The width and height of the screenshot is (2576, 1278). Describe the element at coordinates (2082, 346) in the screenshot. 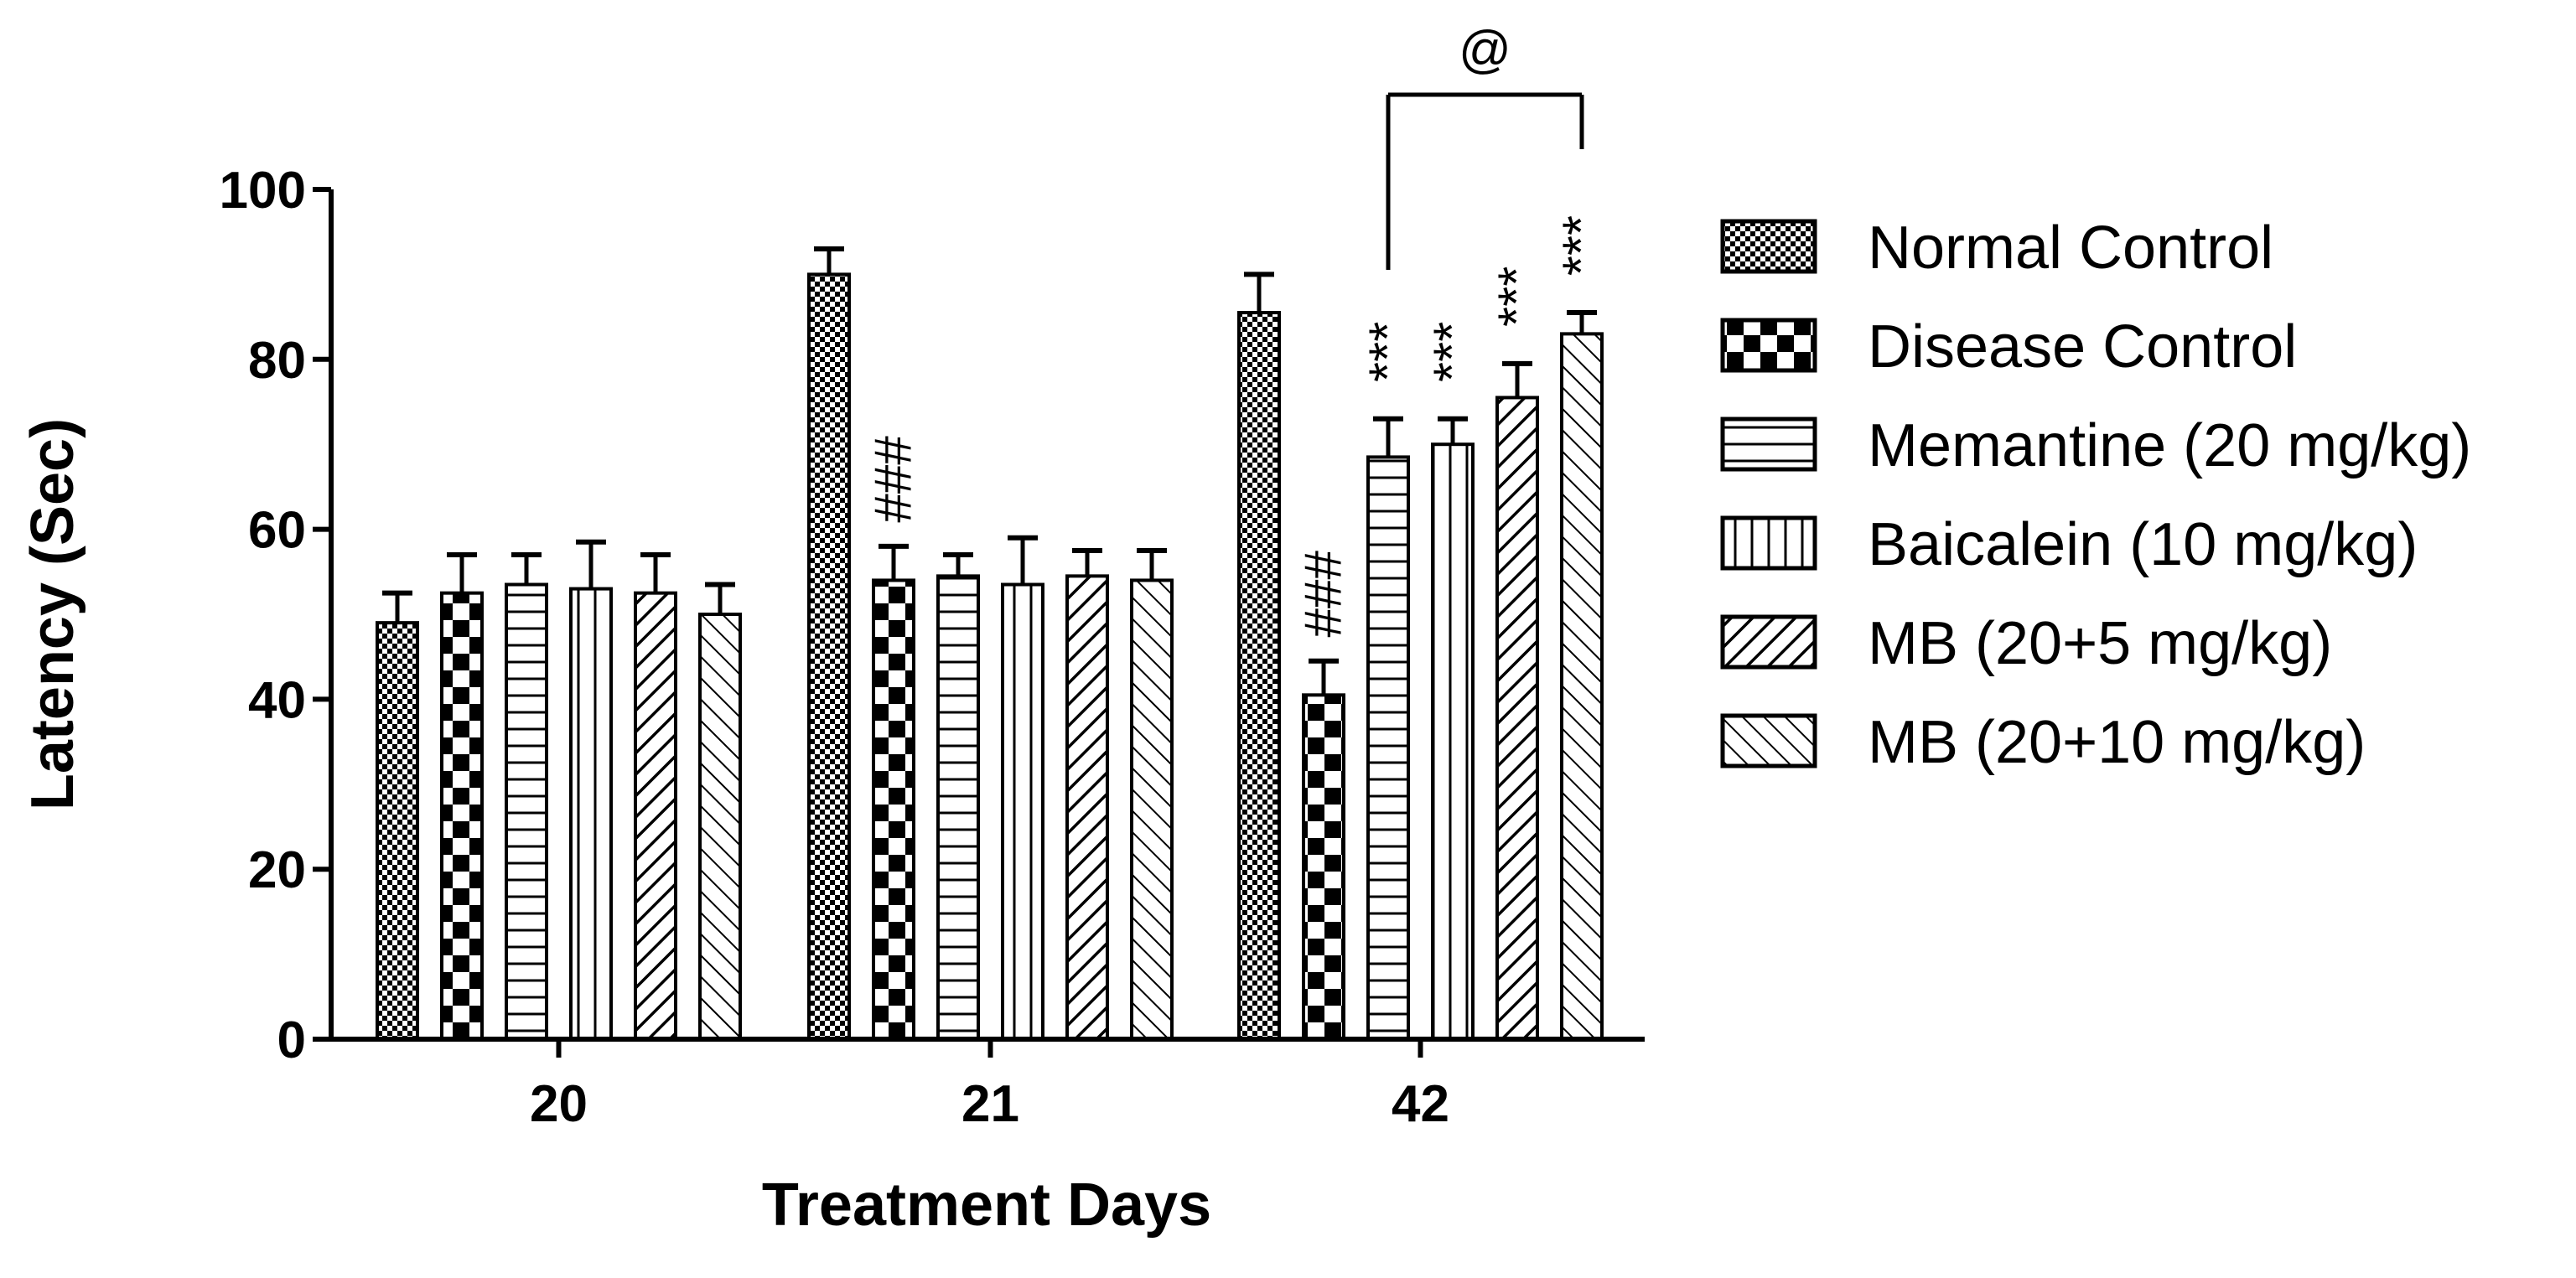

I see `legend-label: Disease Control` at that location.